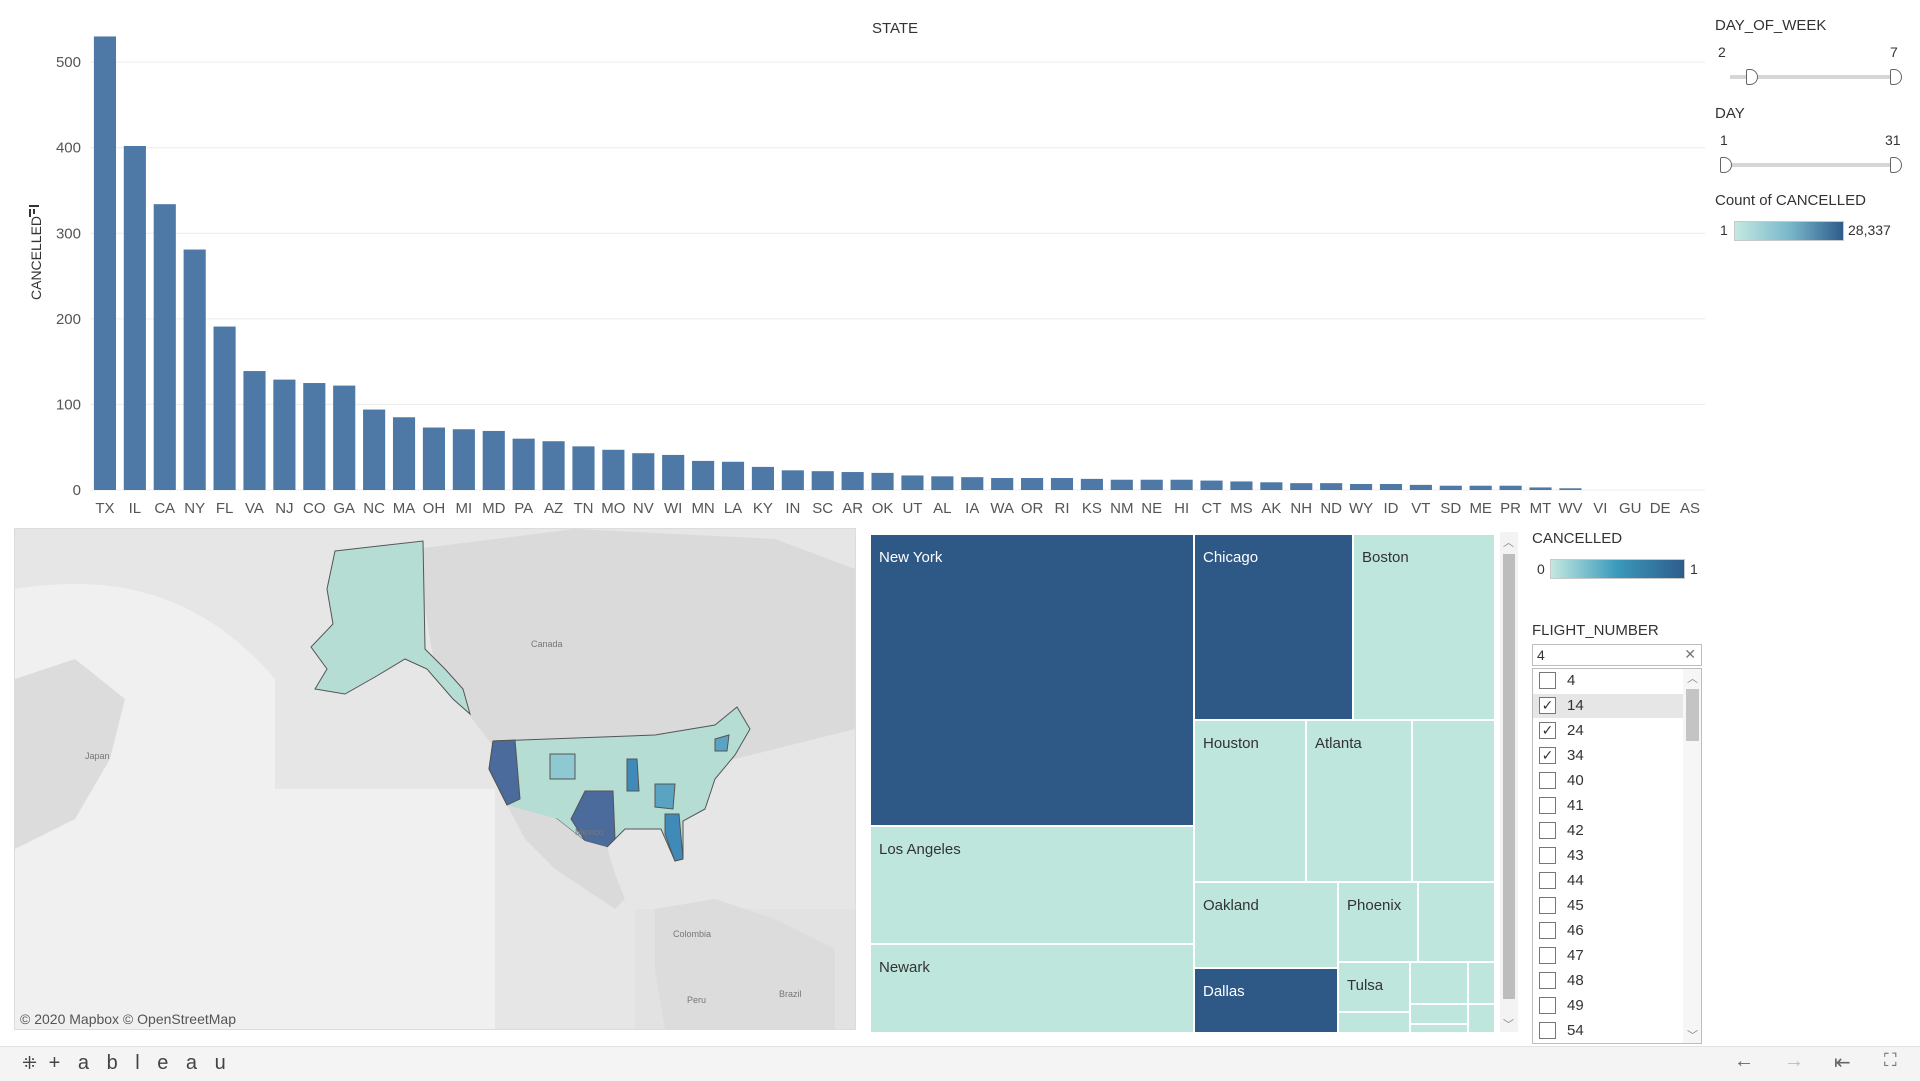  Describe the element at coordinates (1450, 487) in the screenshot. I see `bar-sd` at that location.